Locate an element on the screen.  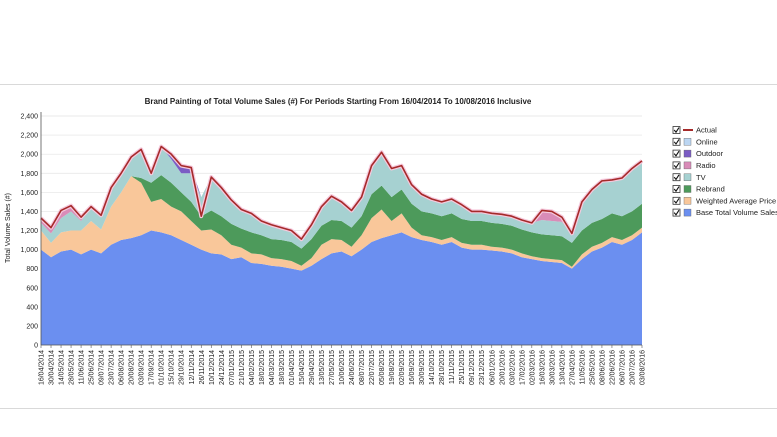
x-tick-label: 01/04/2015 is located at coordinates (292, 367).